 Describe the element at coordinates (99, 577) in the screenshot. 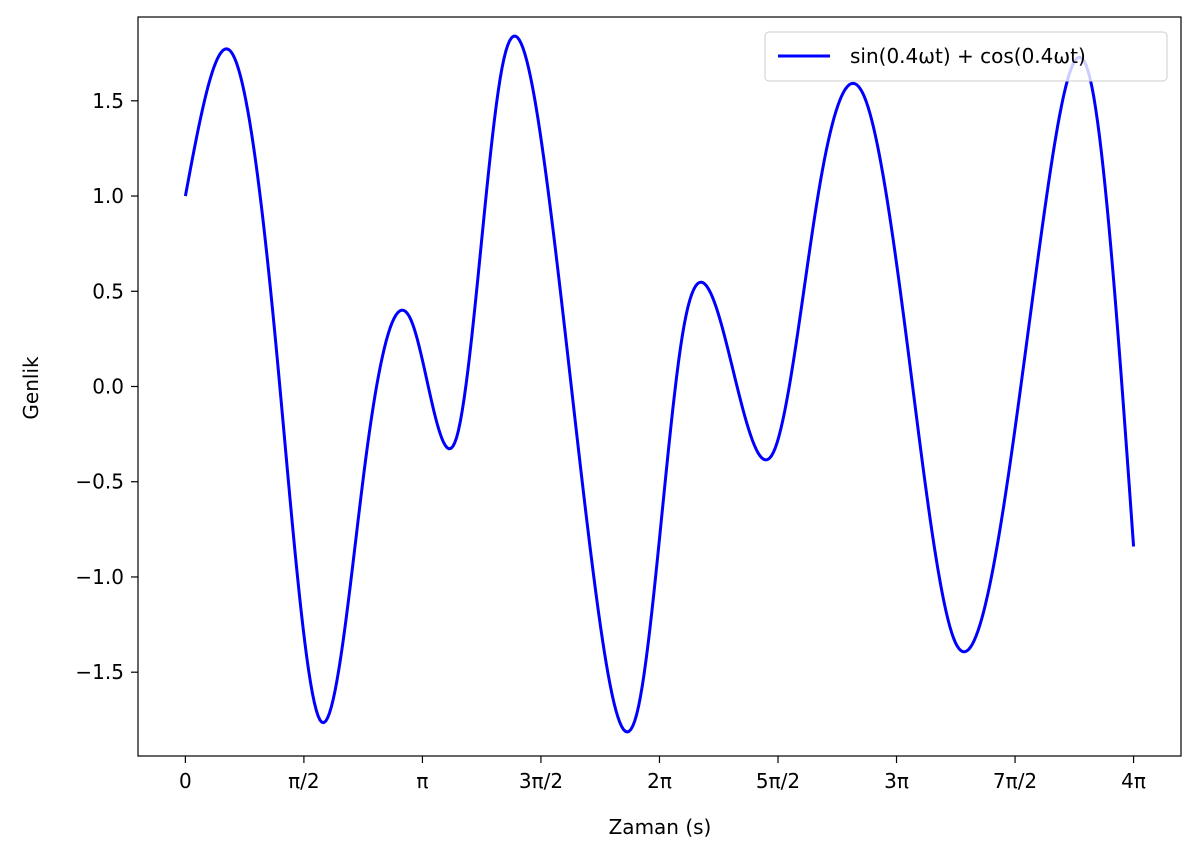

I see `y-tick-label: −1.0` at that location.